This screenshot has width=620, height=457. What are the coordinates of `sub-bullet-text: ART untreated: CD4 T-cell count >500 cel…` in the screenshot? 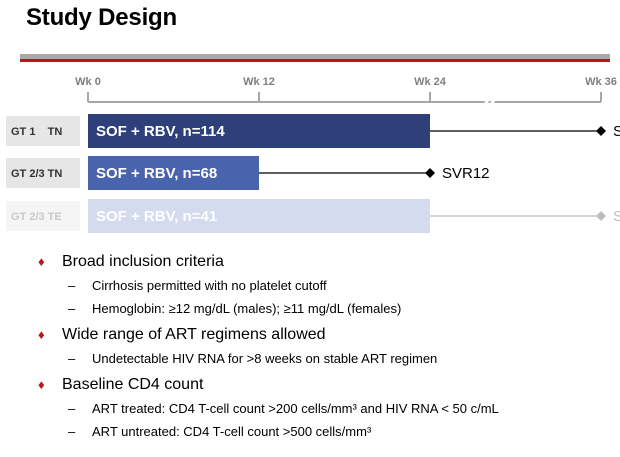 It's located at (232, 431).